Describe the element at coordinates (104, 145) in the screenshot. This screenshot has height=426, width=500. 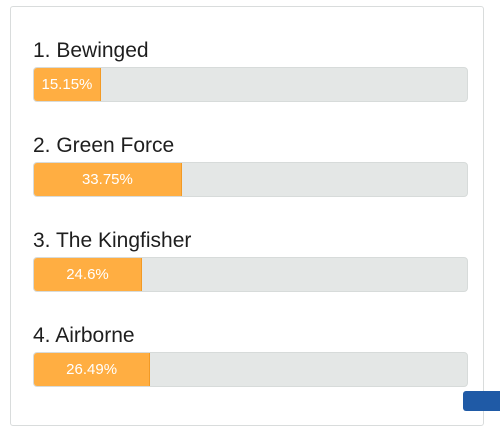
I see `option-label: 2. Green Force` at that location.